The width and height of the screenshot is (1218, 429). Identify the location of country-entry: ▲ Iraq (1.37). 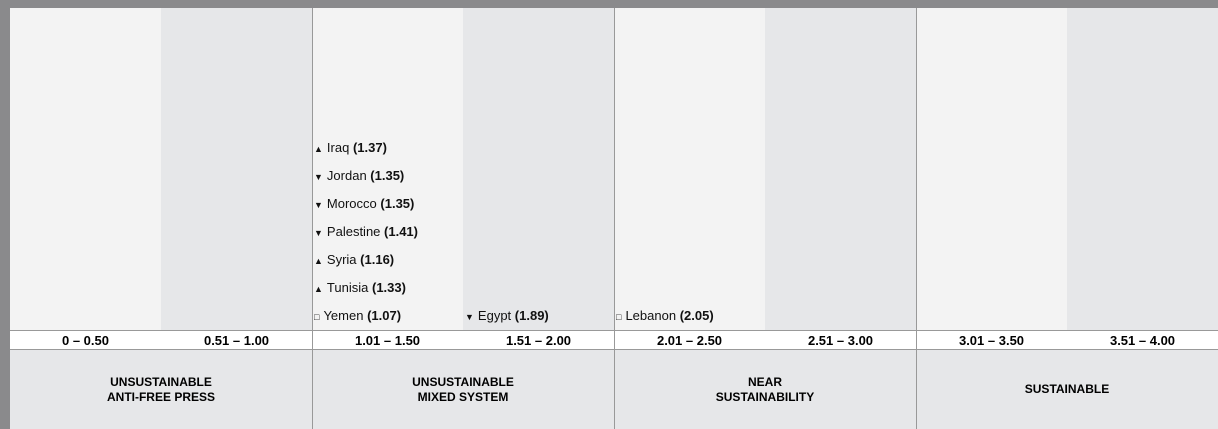
(387, 148).